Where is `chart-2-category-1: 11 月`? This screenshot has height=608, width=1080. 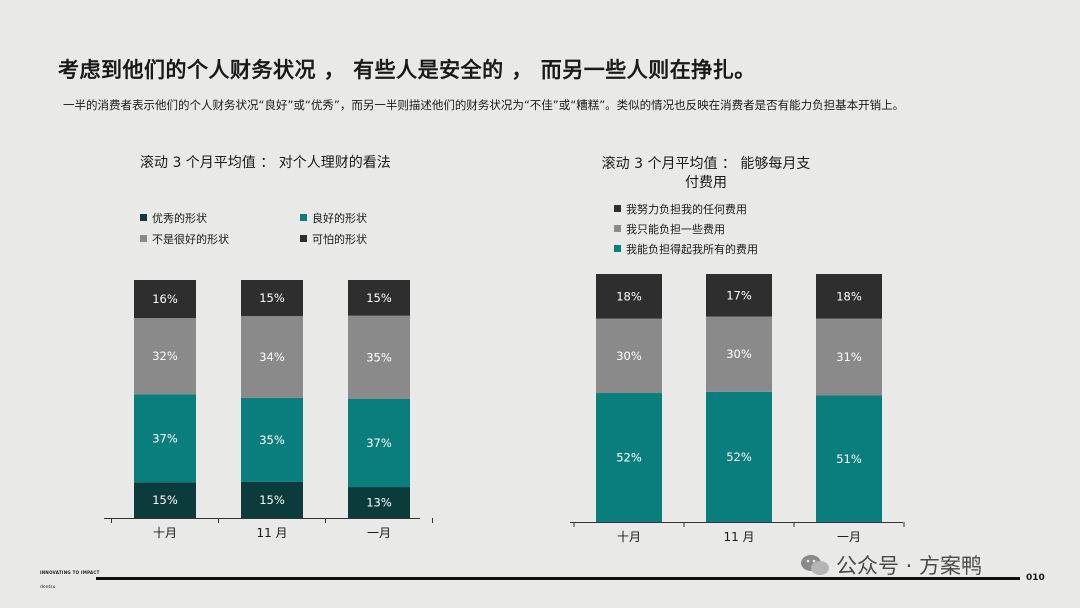 chart-2-category-1: 11 月 is located at coordinates (738, 537).